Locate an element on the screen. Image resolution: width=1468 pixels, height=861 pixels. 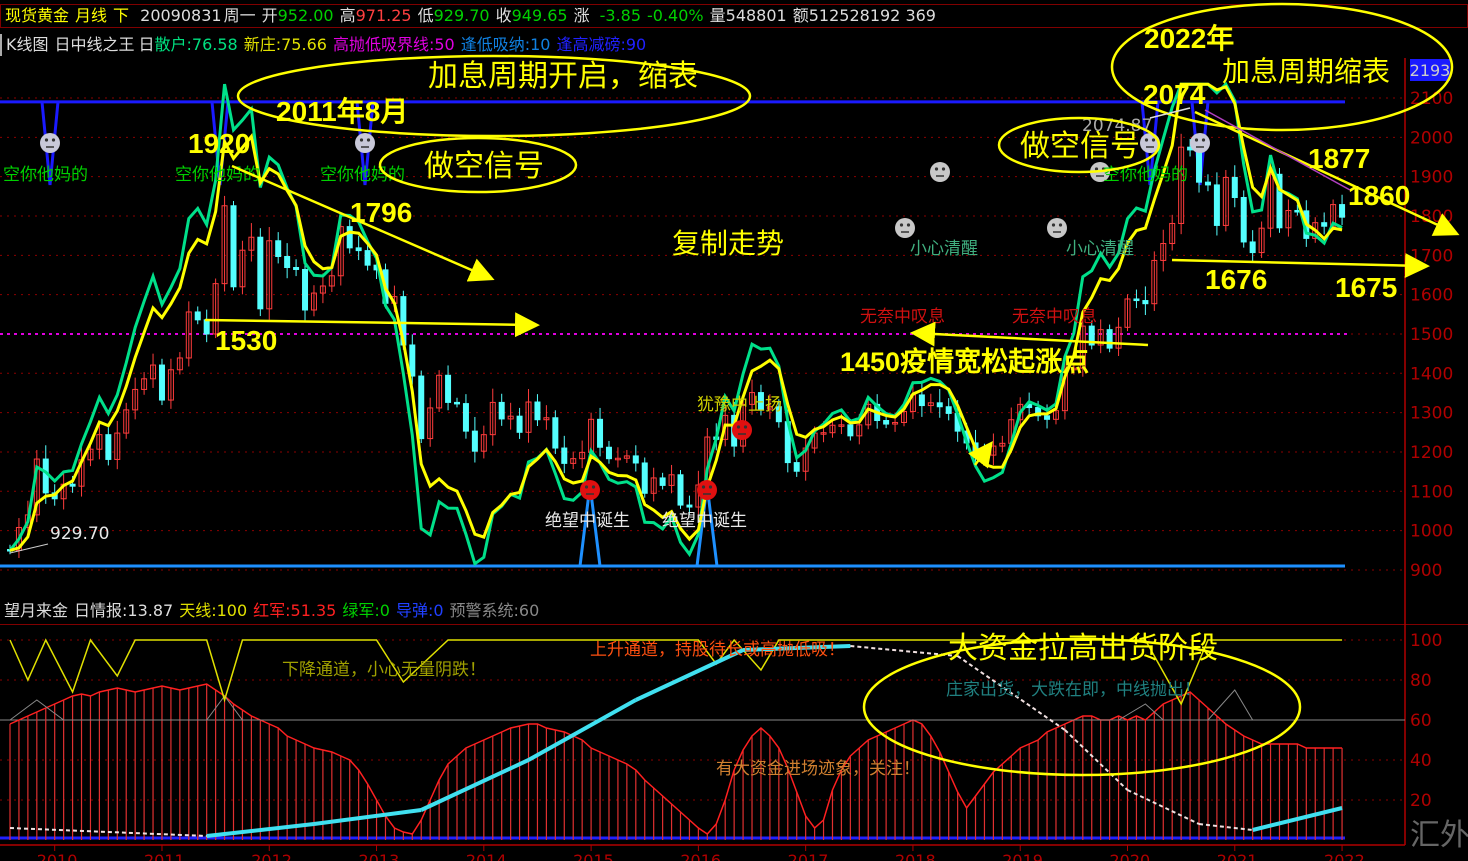
lower-indicator-name: 望月来金 is located at coordinates (36, 610).